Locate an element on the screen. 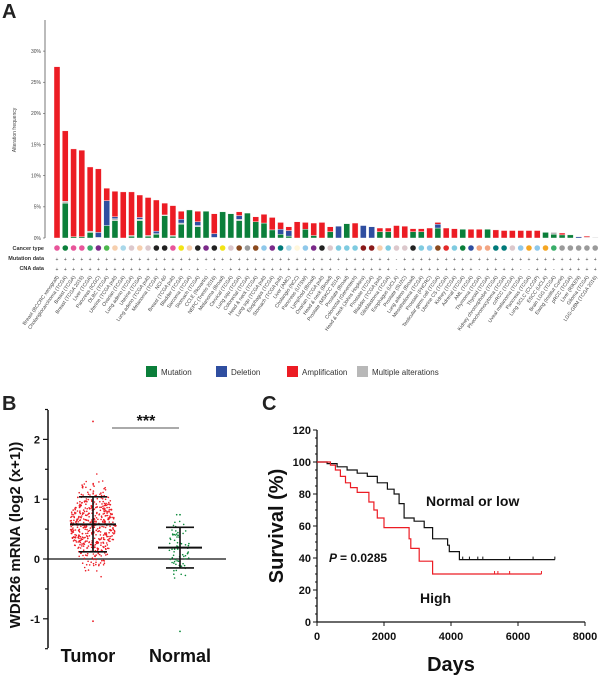  c-y-tick-label: 40 is located at coordinates (305, 559).